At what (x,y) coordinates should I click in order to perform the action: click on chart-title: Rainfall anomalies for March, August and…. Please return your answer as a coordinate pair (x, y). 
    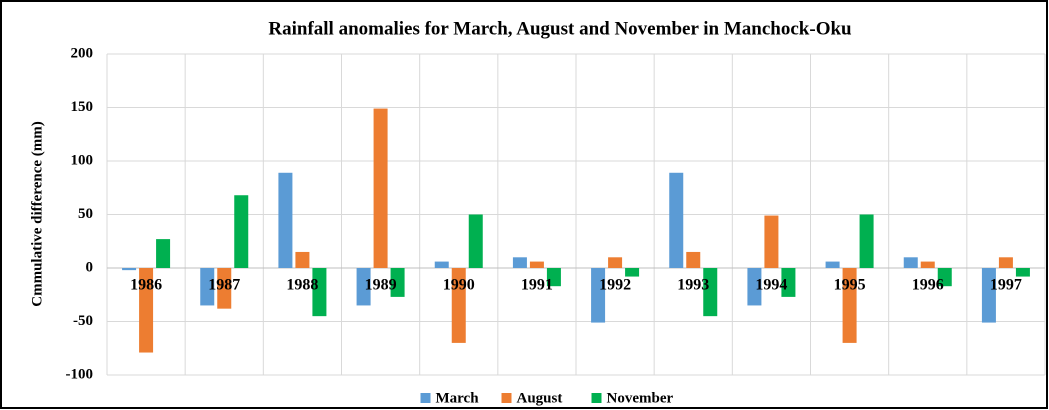
    Looking at the image, I should click on (560, 28).